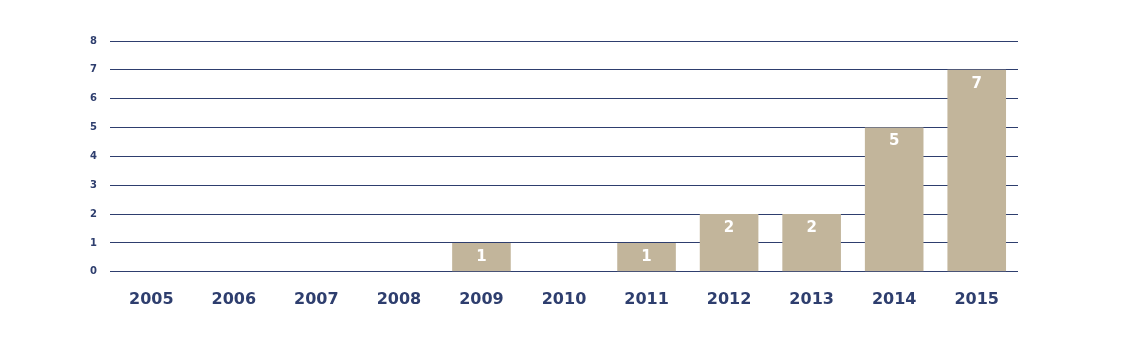 The height and width of the screenshot is (341, 1126). What do you see at coordinates (94, 271) in the screenshot?
I see `y-tick-label: 0` at bounding box center [94, 271].